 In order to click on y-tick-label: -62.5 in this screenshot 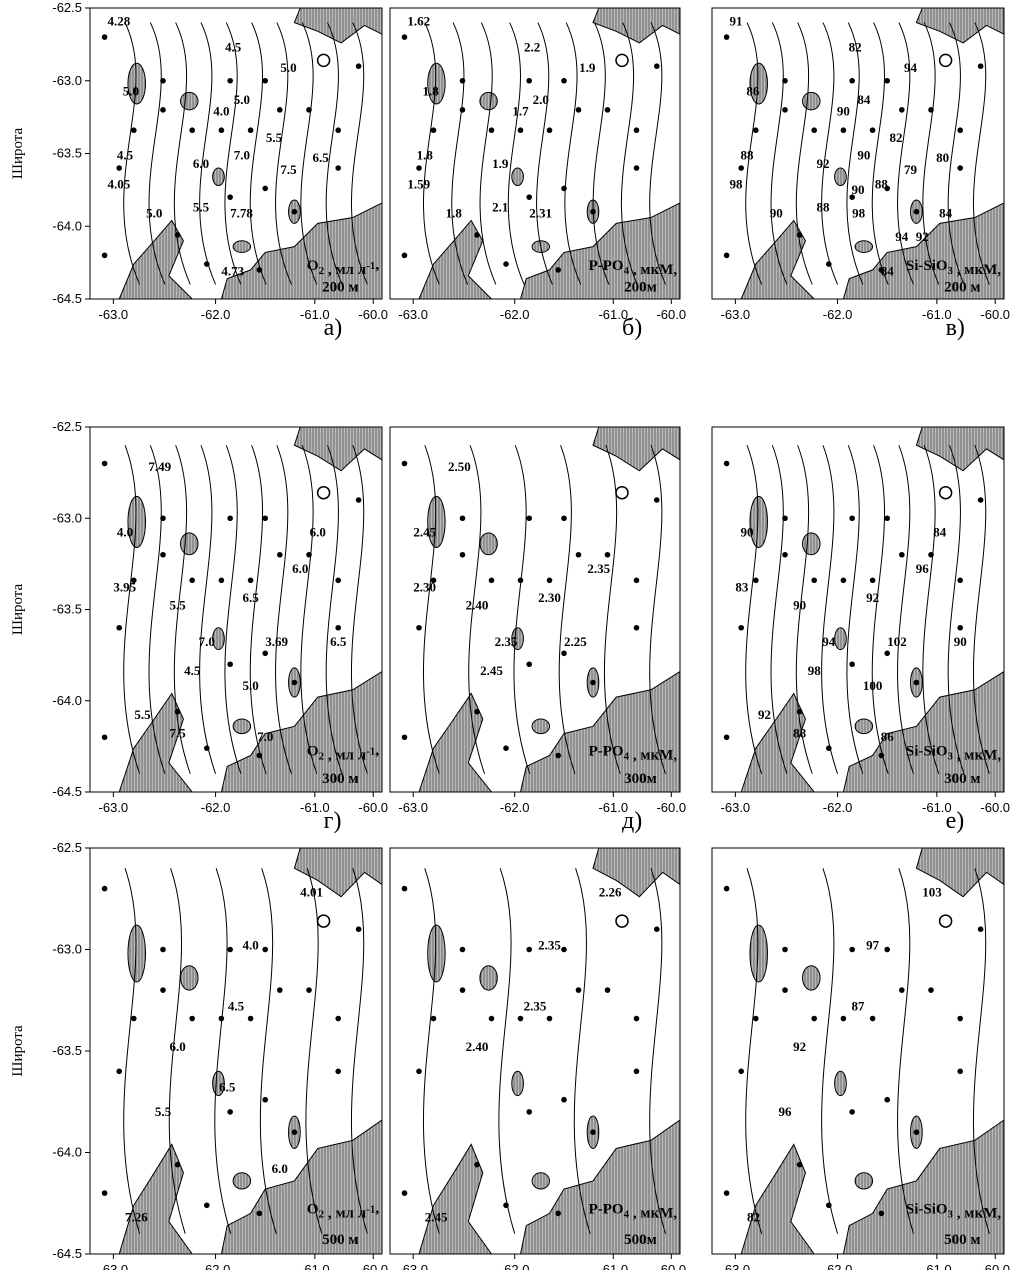, I will do `click(67, 847)`.